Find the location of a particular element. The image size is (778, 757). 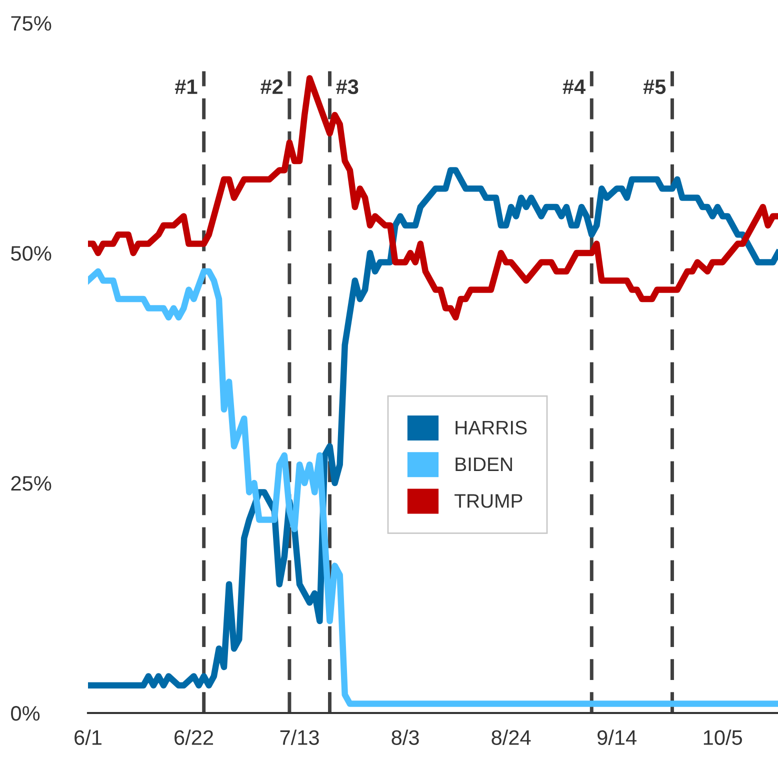

ref-line-label: #2 is located at coordinates (271, 86).